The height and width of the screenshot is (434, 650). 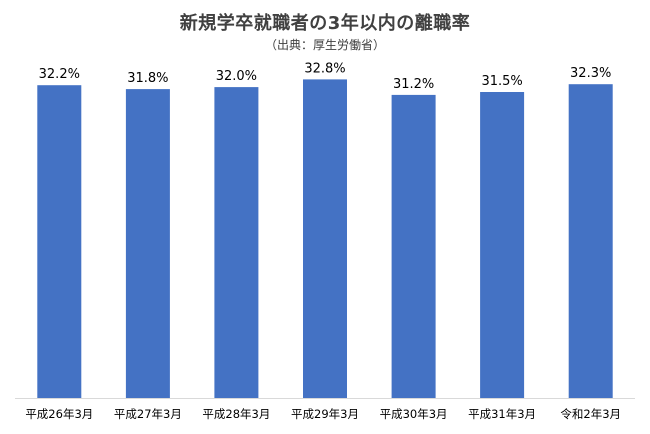 I want to click on data-label-4: 32.8%, so click(x=324, y=68).